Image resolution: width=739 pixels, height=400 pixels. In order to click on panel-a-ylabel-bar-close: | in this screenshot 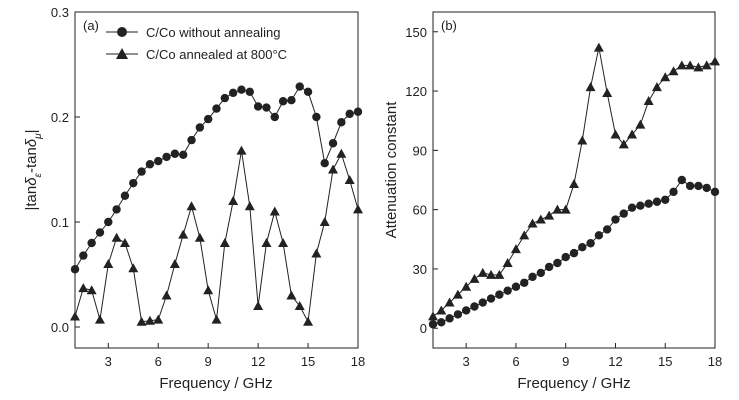, I will do `click(31, 131)`.